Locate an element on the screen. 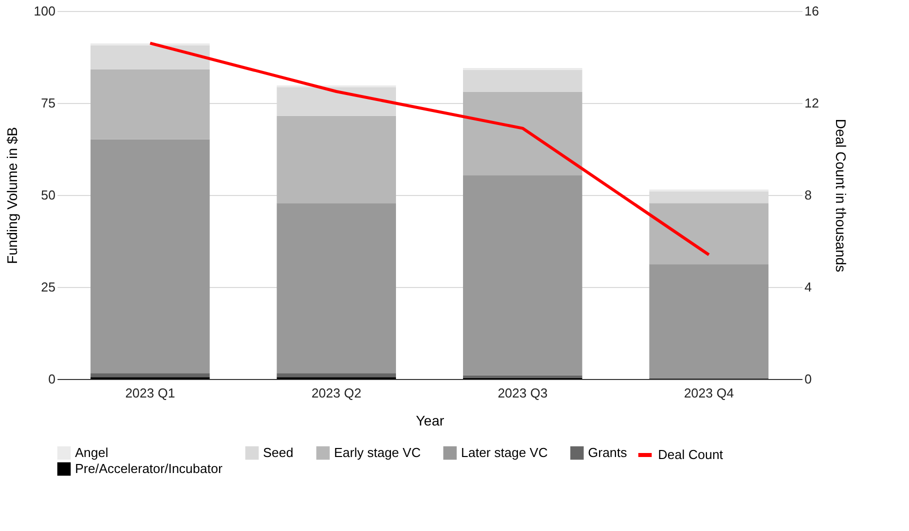 The height and width of the screenshot is (531, 909). legend-label: Pre/Accelerator/Incubator is located at coordinates (149, 468).